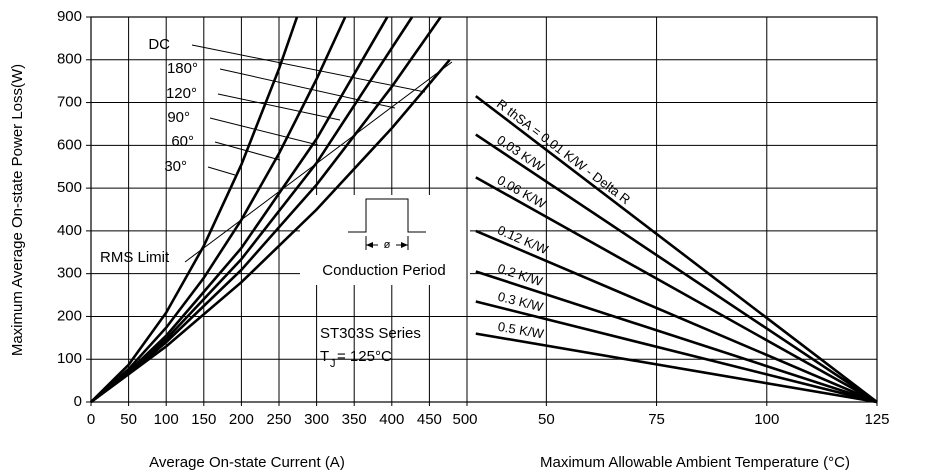 This screenshot has height=476, width=925. I want to click on x-tick-label: 250, so click(278, 419).